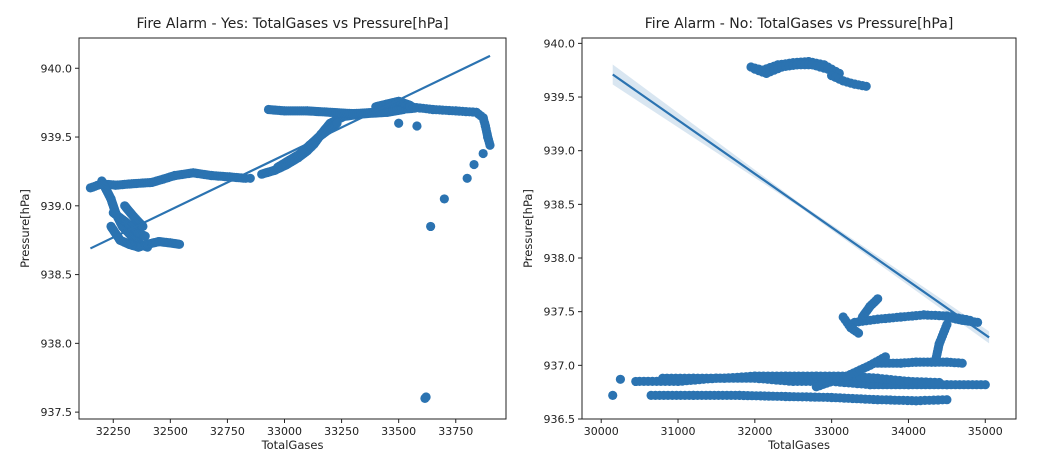 This screenshot has width=1037, height=463. What do you see at coordinates (113, 431) in the screenshot?
I see `x-tick-label: 32250` at bounding box center [113, 431].